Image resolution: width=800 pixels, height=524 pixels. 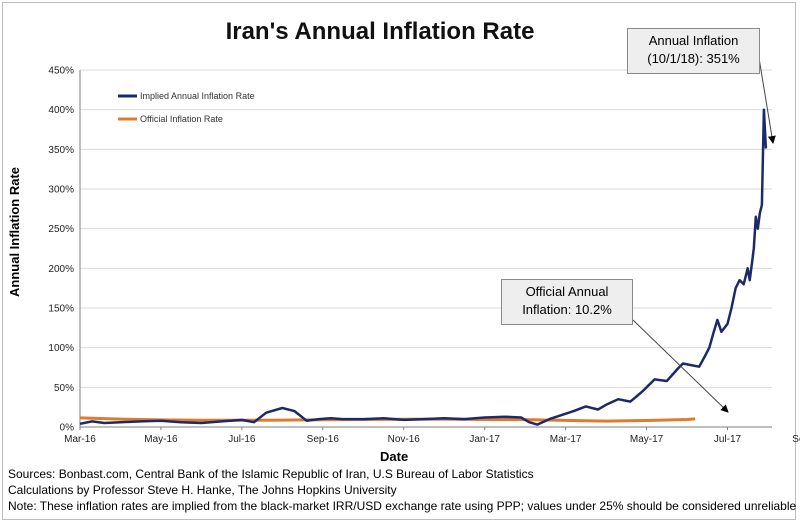 What do you see at coordinates (61, 150) in the screenshot?
I see `y-tick-label: 350%` at bounding box center [61, 150].